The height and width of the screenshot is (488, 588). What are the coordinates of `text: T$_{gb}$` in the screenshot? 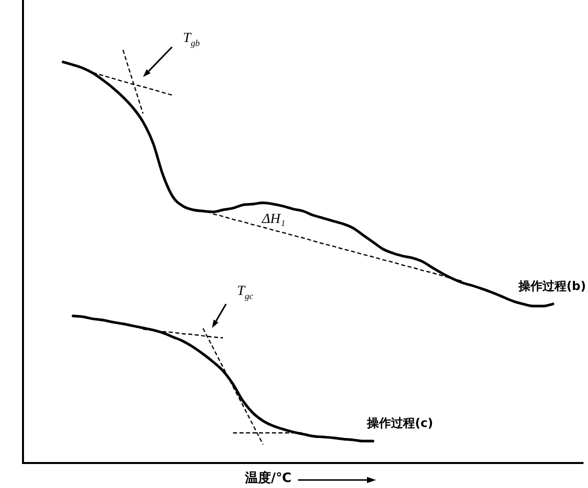 It's located at (191, 39).